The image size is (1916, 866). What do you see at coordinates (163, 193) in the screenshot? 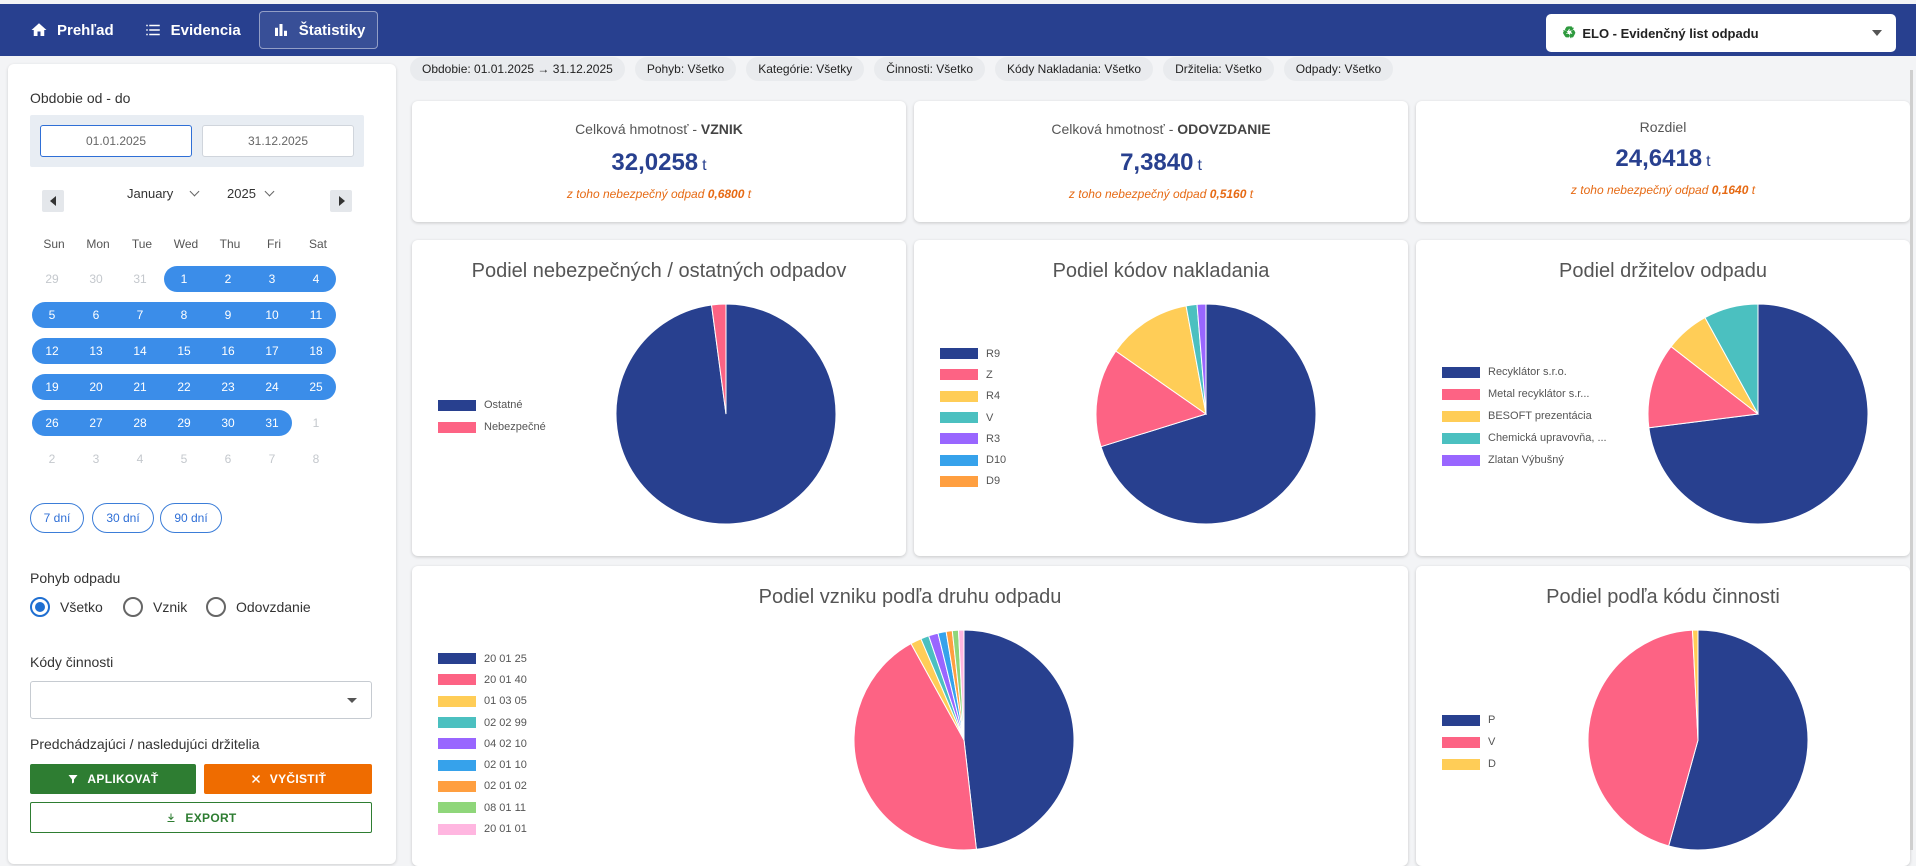
I see `month-select: January` at bounding box center [163, 193].